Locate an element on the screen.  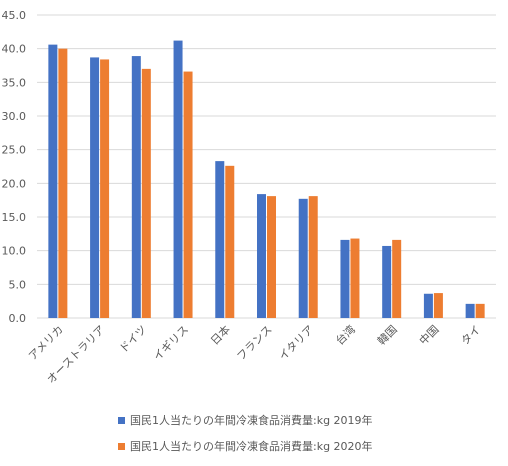
y-tick-label: 10.0 is located at coordinates (14, 251).